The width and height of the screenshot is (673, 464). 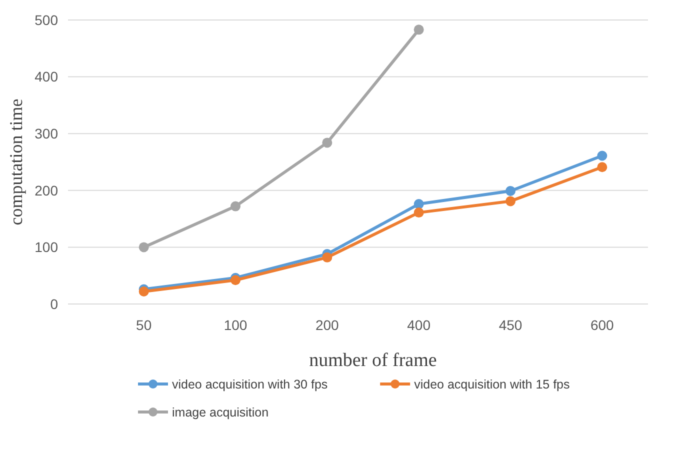 What do you see at coordinates (419, 325) in the screenshot?
I see `x-tick-label: 400` at bounding box center [419, 325].